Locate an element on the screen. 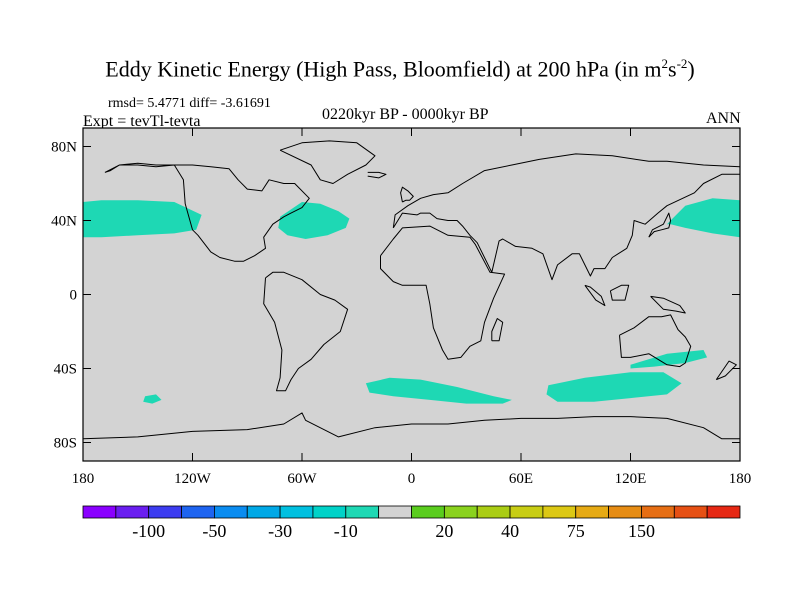 This screenshot has height=600, width=800. colorbar-label: -100 is located at coordinates (148, 531).